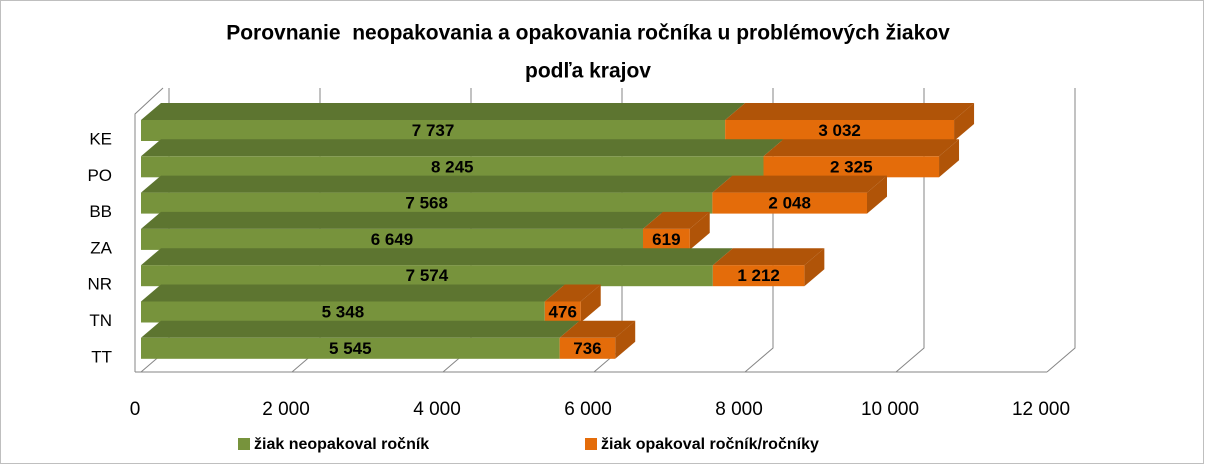  What do you see at coordinates (149, 229) in the screenshot?
I see `axis-wall` at bounding box center [149, 229].